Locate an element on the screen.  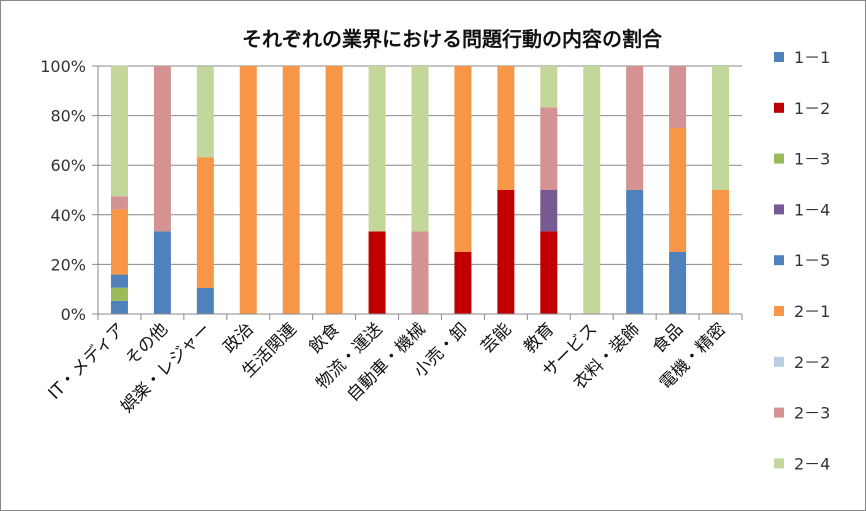
legend-label: 1－3 is located at coordinates (812, 159).